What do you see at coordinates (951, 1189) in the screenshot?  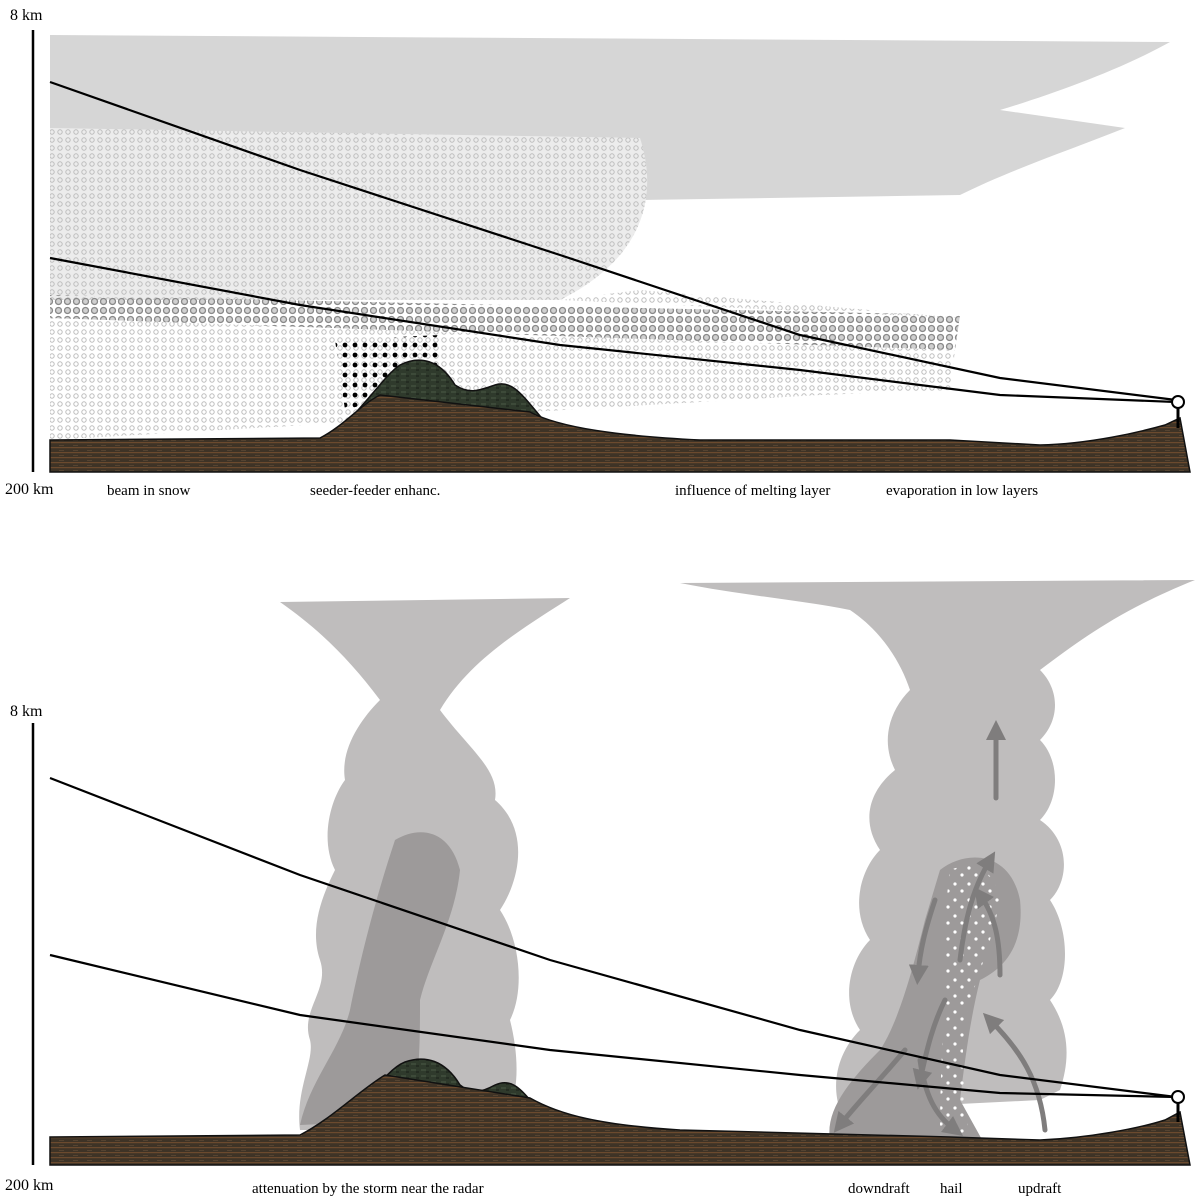 I see `annotation-hail: hail` at bounding box center [951, 1189].